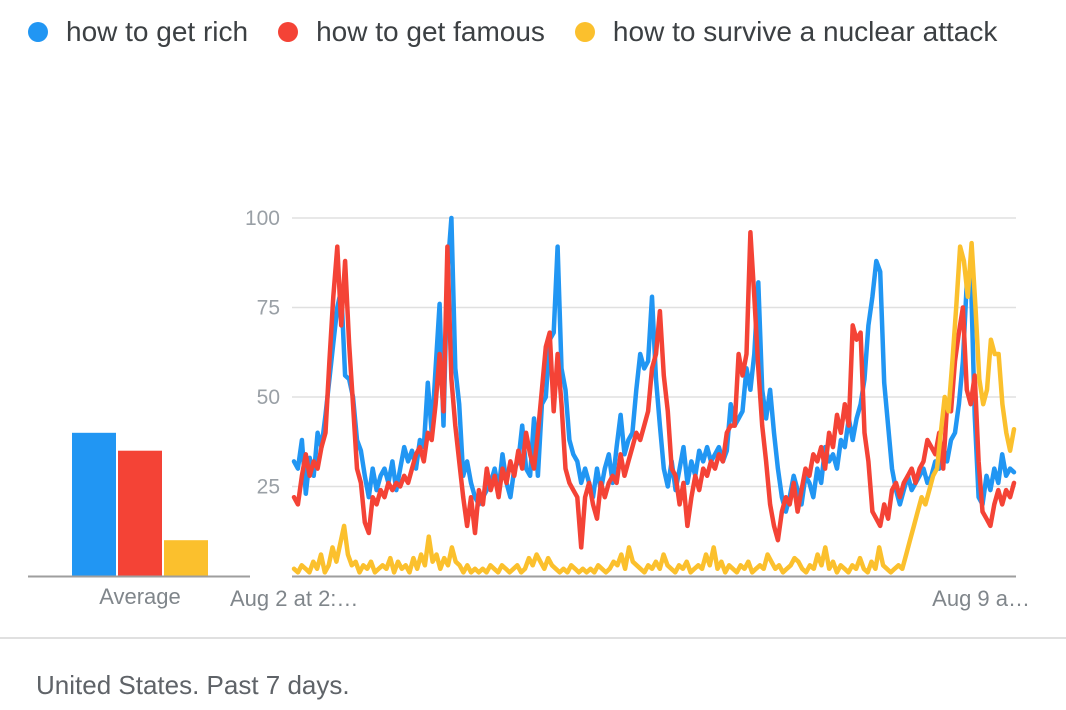 The width and height of the screenshot is (1066, 710). I want to click on legend-label-nuclear: how to survive a nuclear attack, so click(805, 31).